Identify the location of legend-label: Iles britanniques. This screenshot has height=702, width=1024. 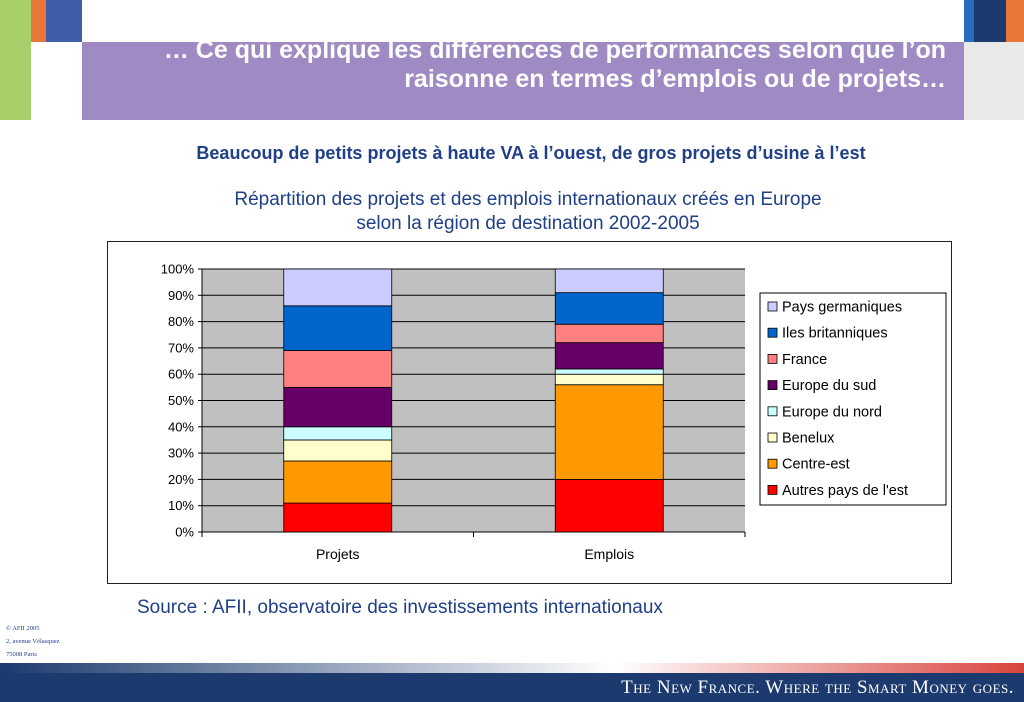
(835, 334).